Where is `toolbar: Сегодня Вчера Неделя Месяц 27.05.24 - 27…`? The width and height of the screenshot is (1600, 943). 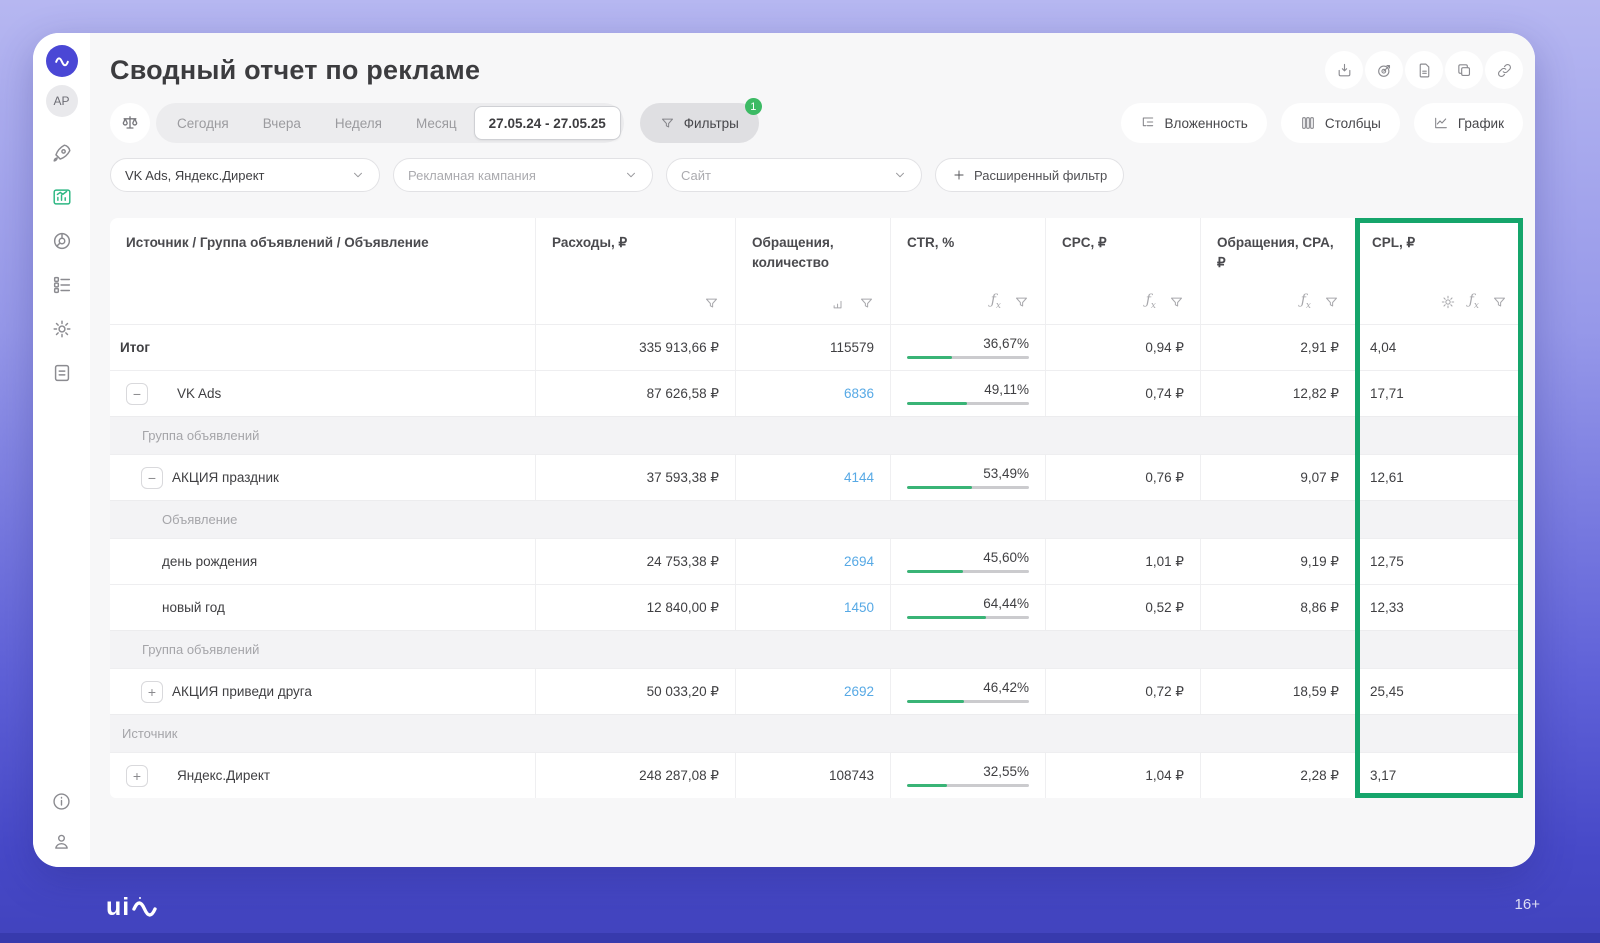 toolbar: Сегодня Вчера Неделя Месяц 27.05.24 - 27… is located at coordinates (816, 120).